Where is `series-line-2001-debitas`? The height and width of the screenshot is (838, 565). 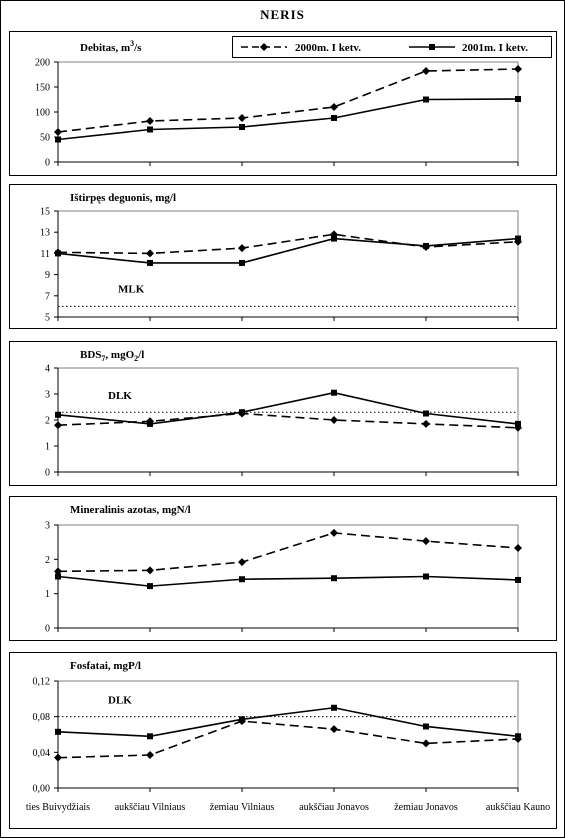
series-line-2001-debitas is located at coordinates (288, 119).